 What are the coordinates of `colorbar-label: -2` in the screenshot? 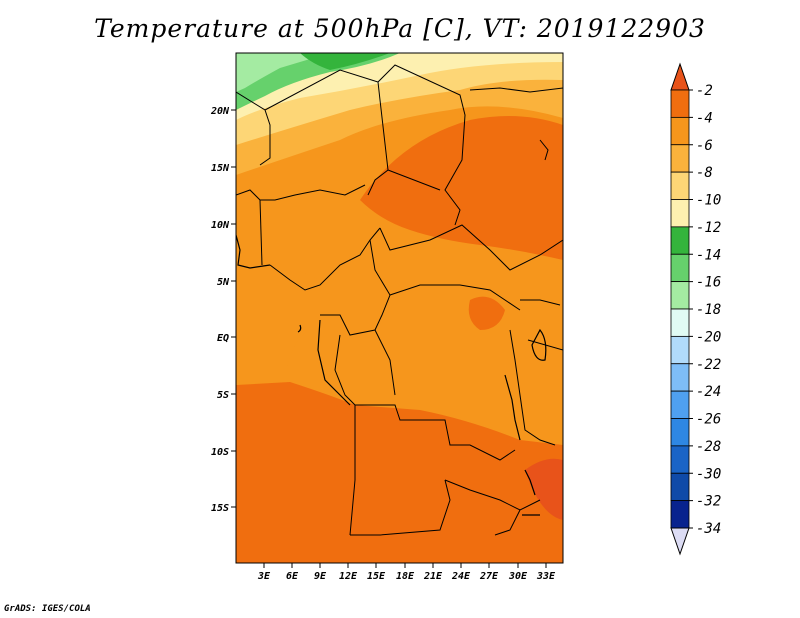 It's located at (704, 91).